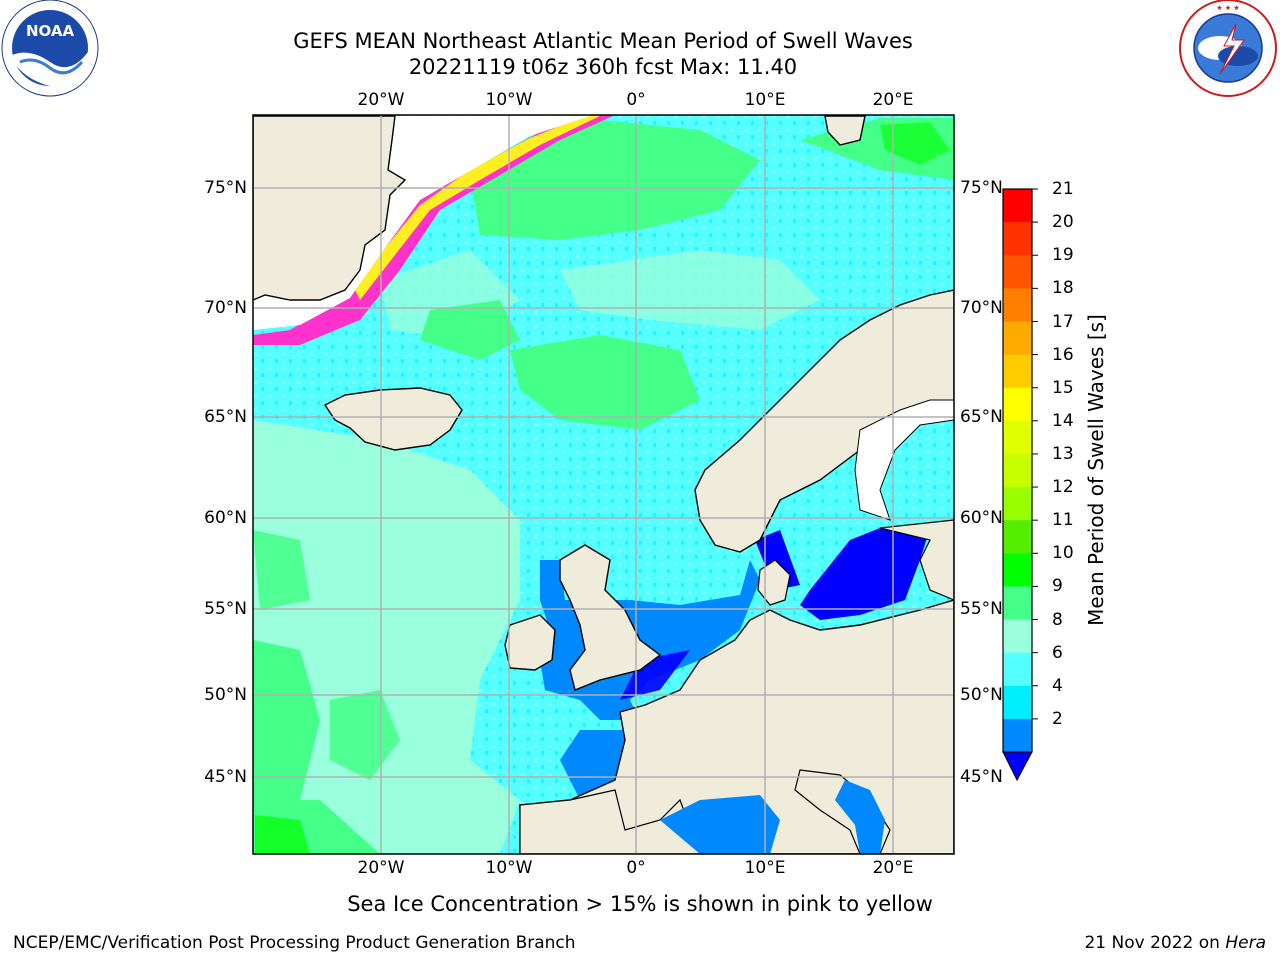  I want to click on colorbar-tick-label: 6, so click(1057, 652).